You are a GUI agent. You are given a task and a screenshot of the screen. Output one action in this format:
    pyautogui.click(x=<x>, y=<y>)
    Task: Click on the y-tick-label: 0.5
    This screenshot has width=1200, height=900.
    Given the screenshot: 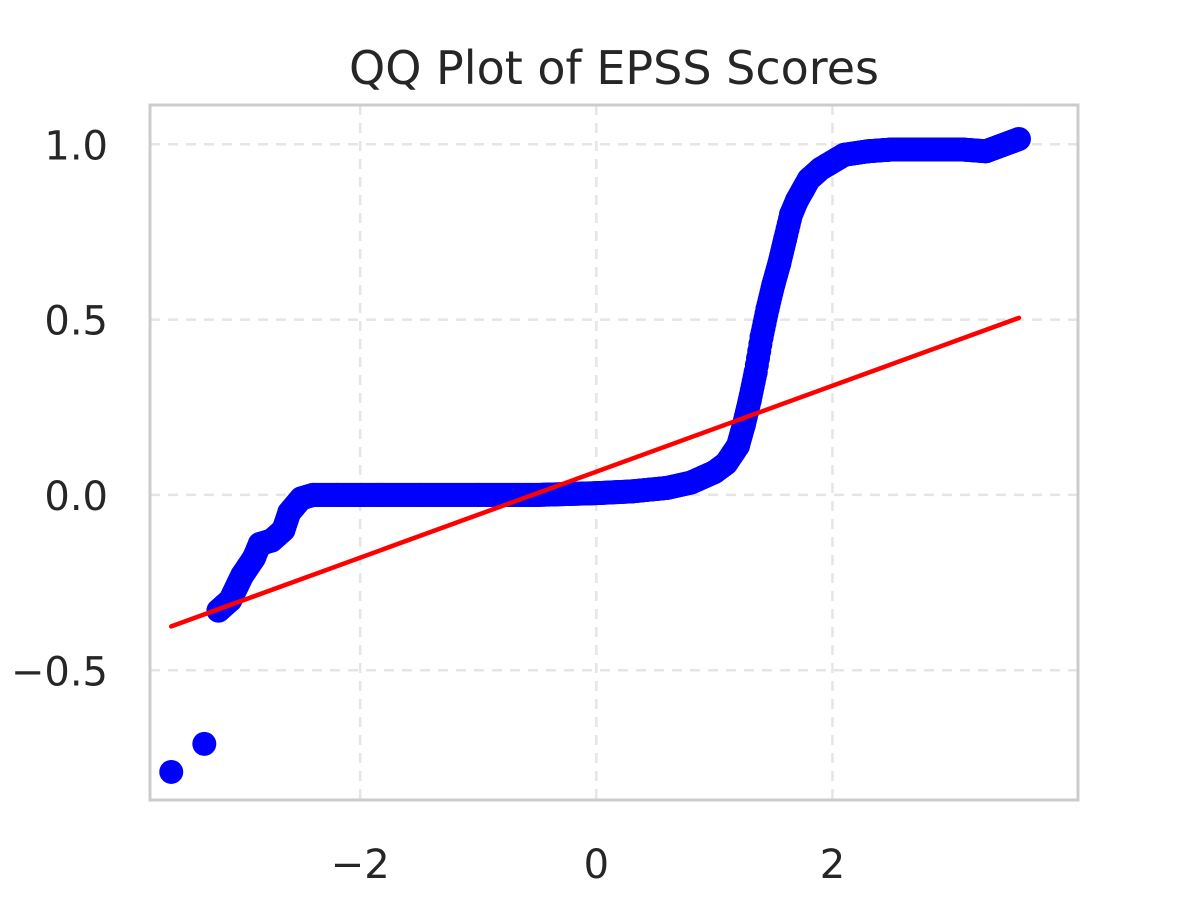 What is the action you would take?
    pyautogui.click(x=76, y=322)
    